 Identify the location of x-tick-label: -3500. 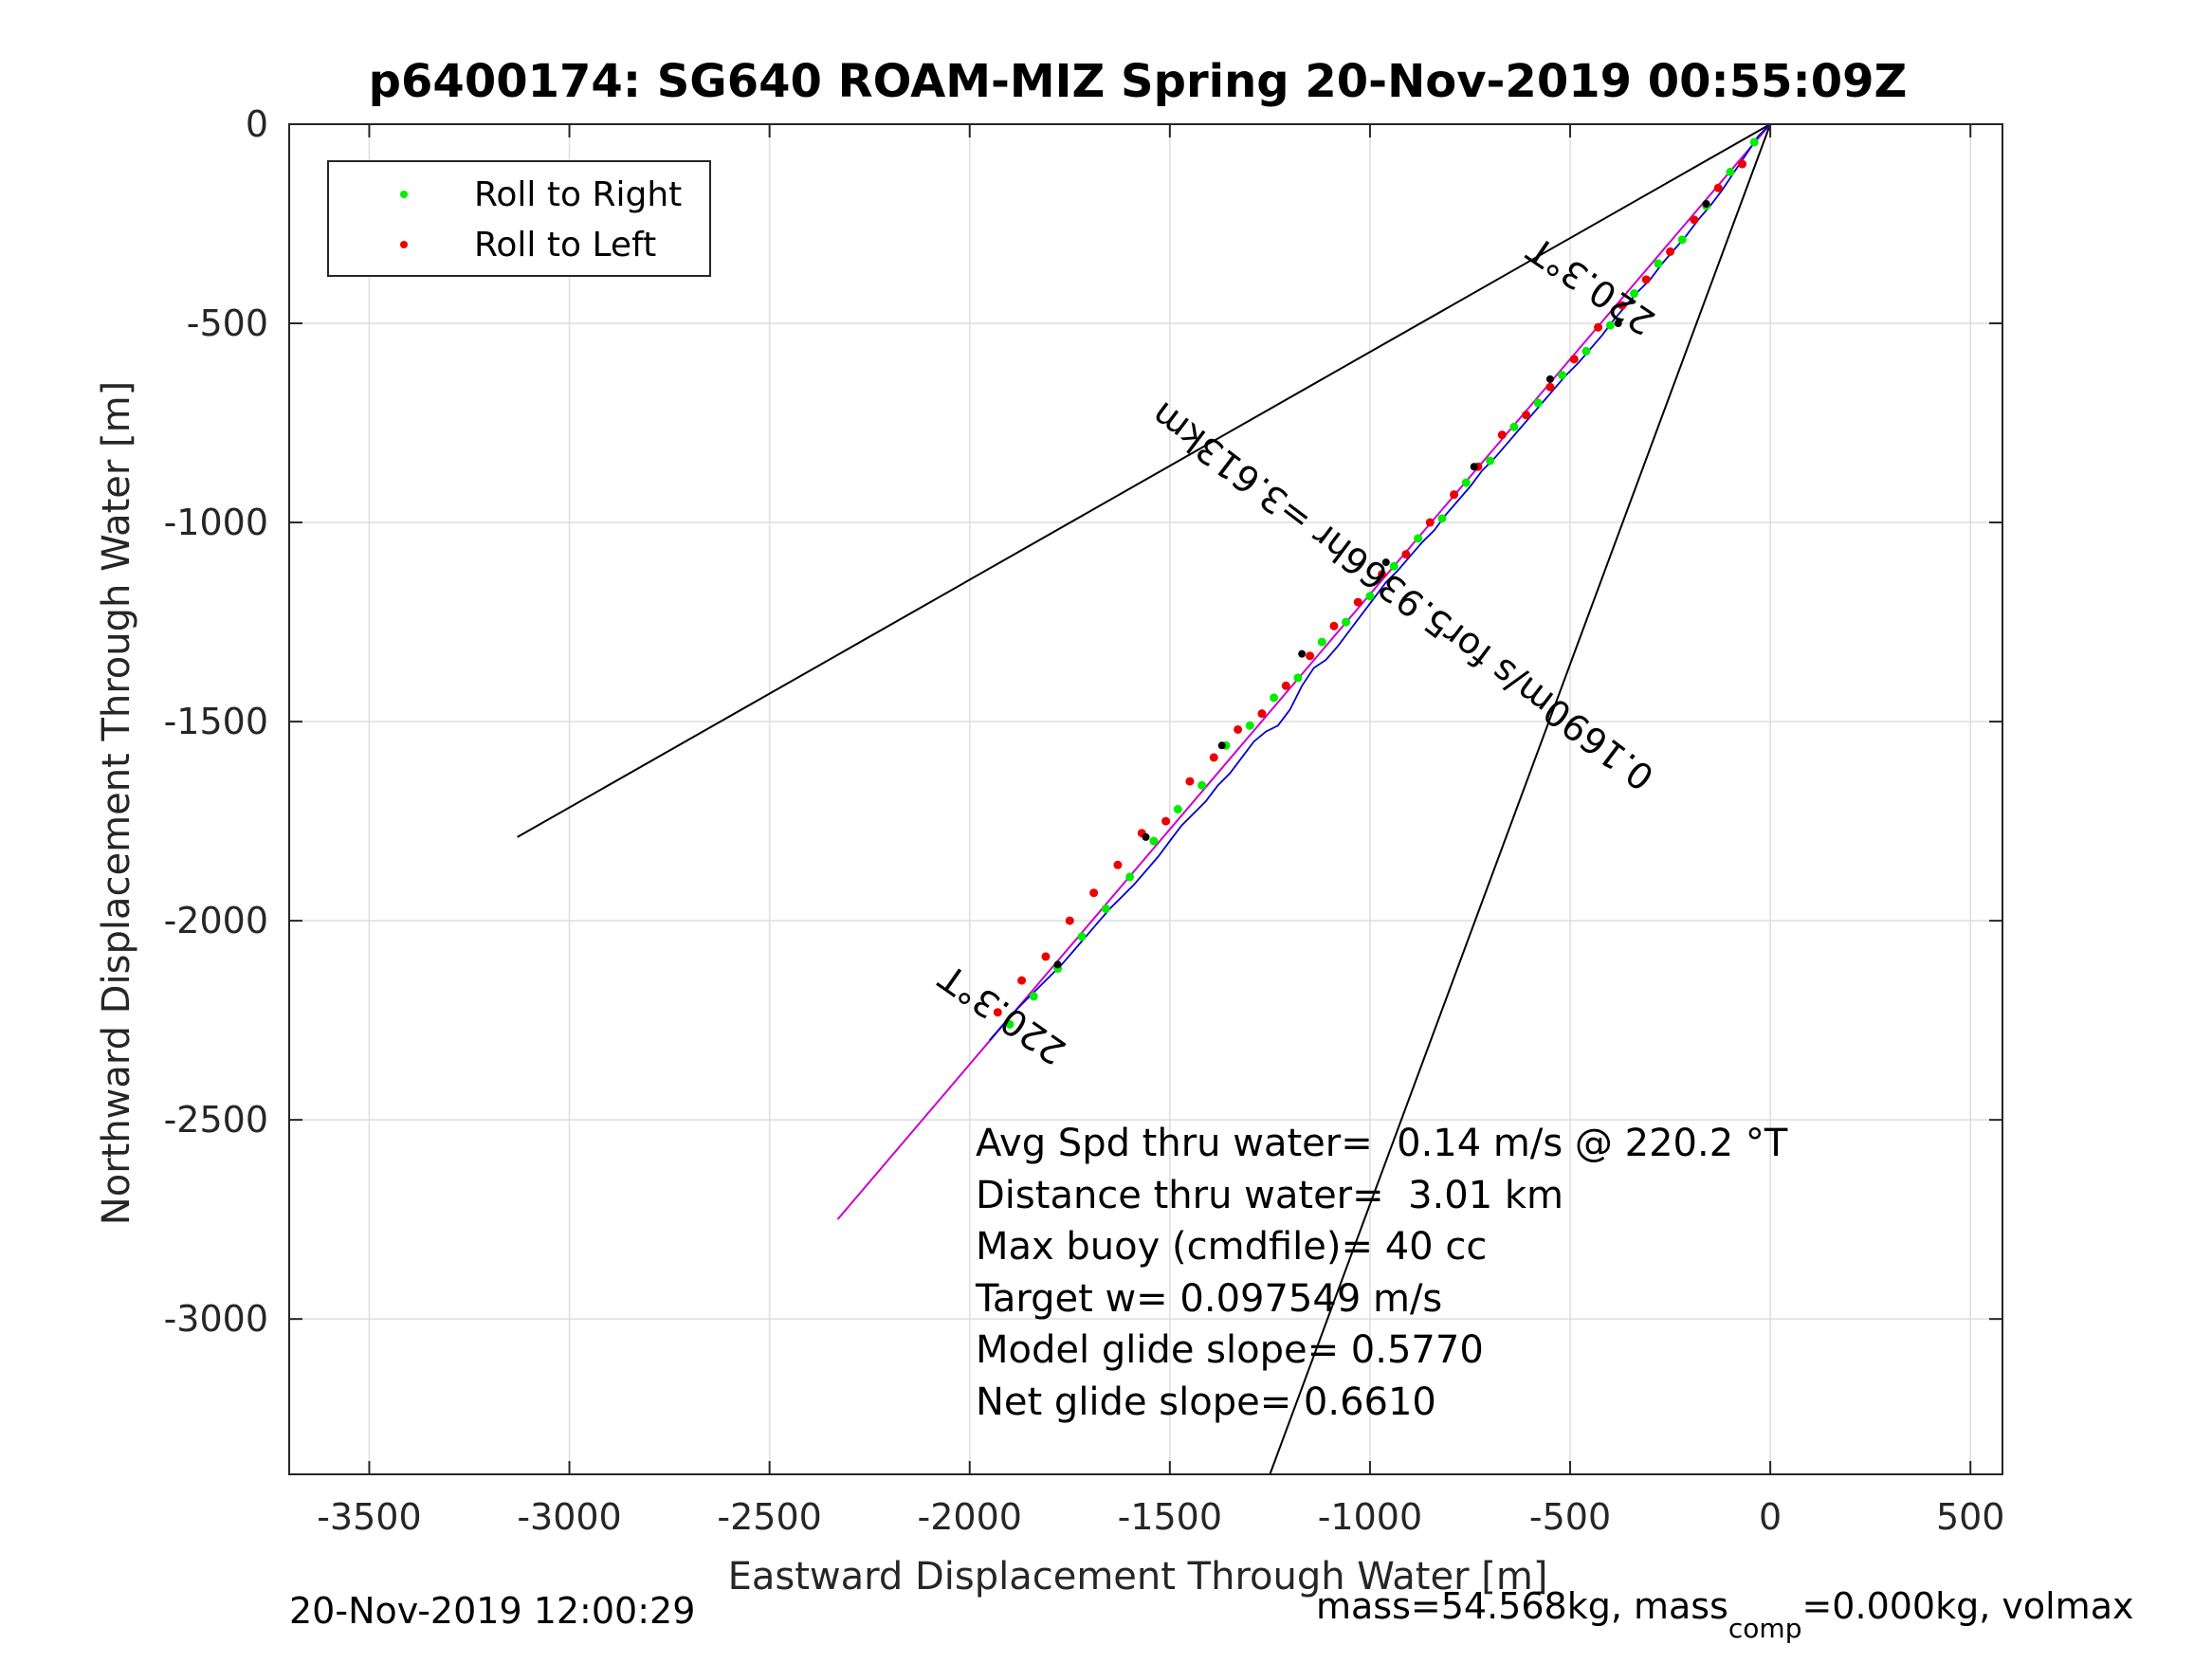
(369, 1517).